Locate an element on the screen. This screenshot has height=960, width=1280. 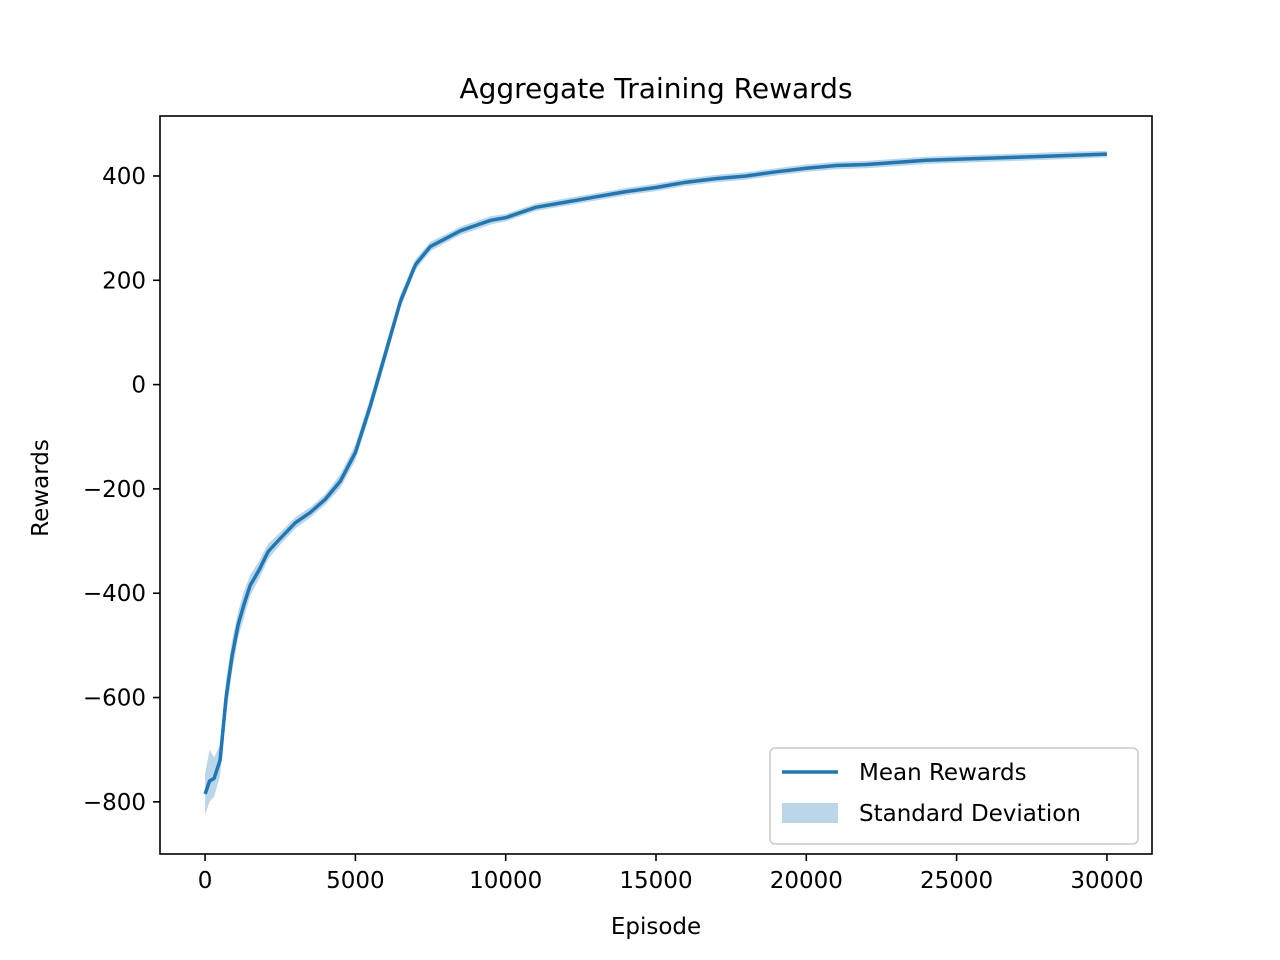
legend-label-mean-rewards: Mean Rewards is located at coordinates (943, 773).